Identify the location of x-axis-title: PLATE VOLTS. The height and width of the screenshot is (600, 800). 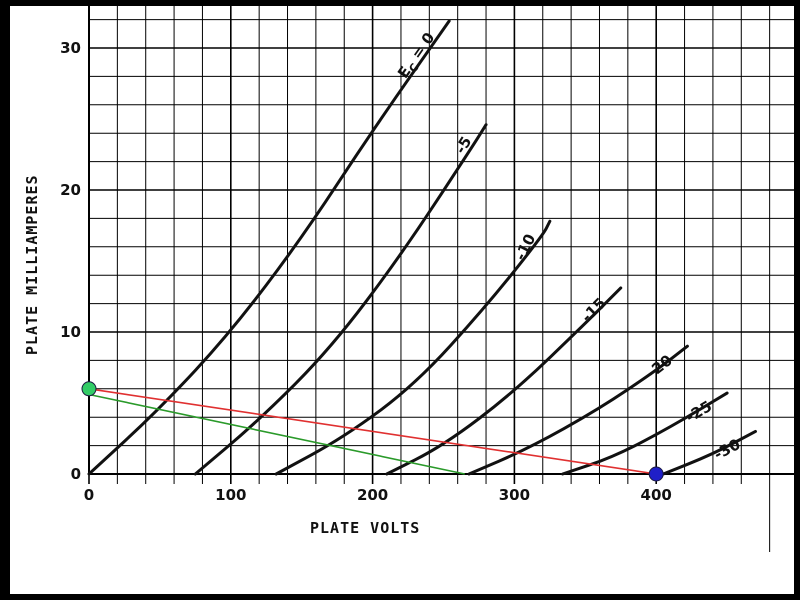
(365, 528).